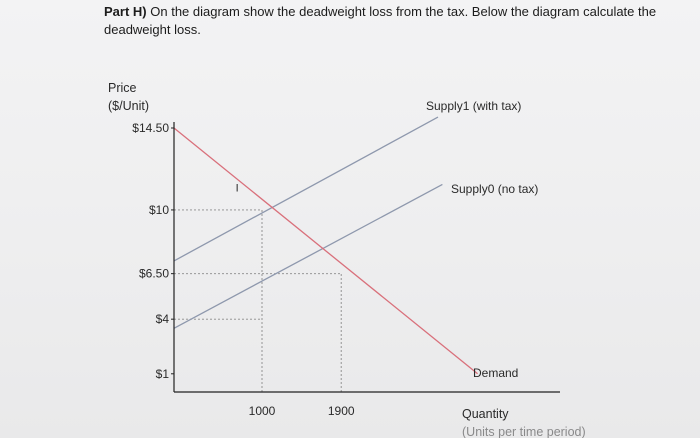  Describe the element at coordinates (485, 414) in the screenshot. I see `x-axis-title-line1: Quantity` at that location.